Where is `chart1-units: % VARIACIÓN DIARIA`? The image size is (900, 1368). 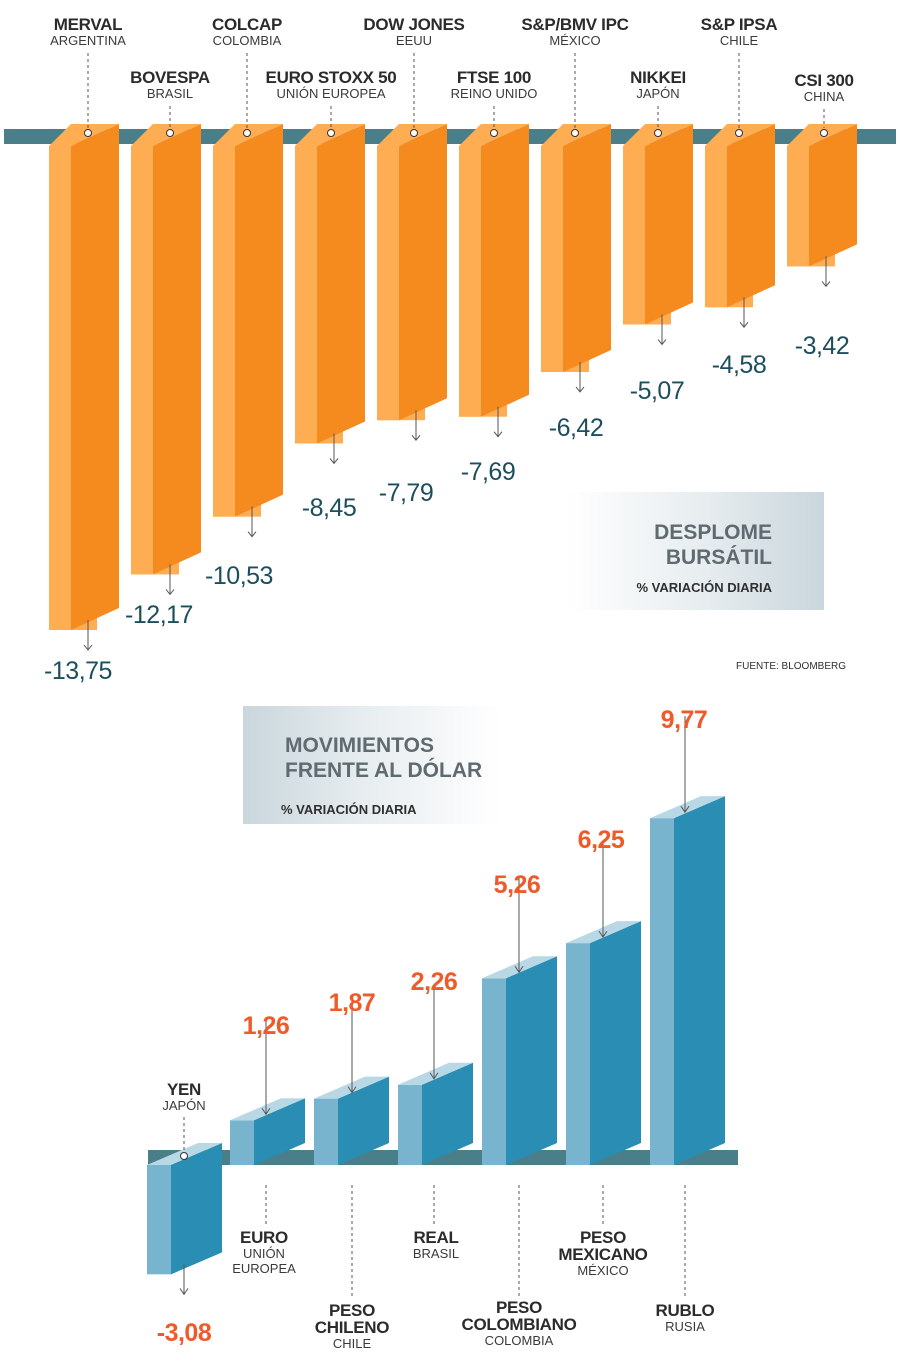 chart1-units: % VARIACIÓN DIARIA is located at coordinates (704, 587).